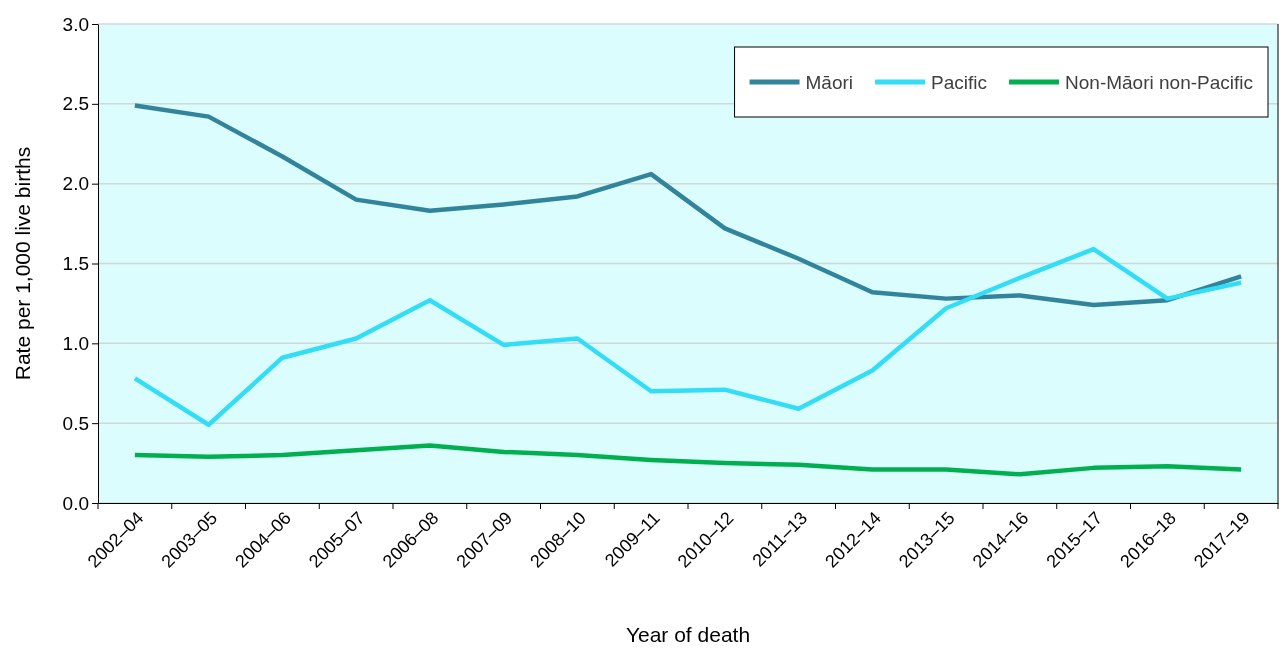 Image resolution: width=1279 pixels, height=648 pixels. I want to click on legend-label: Non-Māori non-Pacific, so click(1159, 82).